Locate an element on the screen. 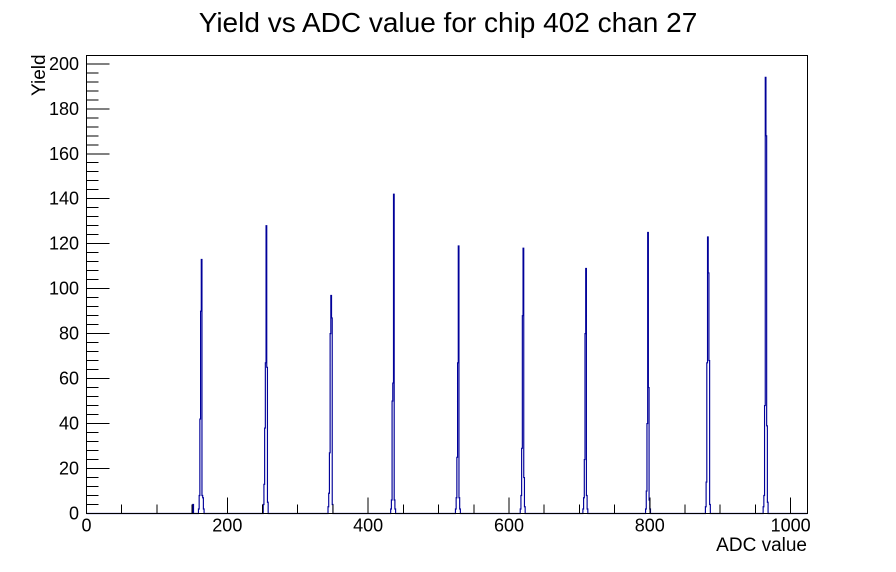 Image resolution: width=896 pixels, height=572 pixels. x-tick-label: 400 is located at coordinates (368, 526).